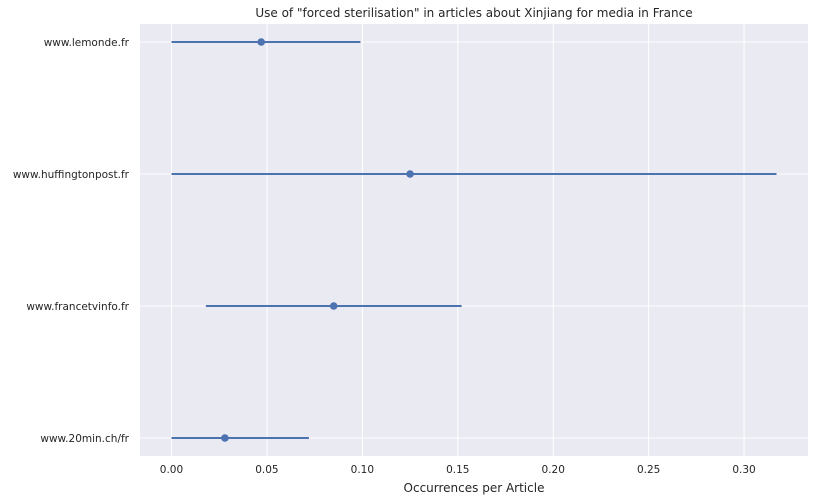 This screenshot has width=815, height=501. Describe the element at coordinates (474, 488) in the screenshot. I see `x-axis-label: Occurrences per Article` at that location.